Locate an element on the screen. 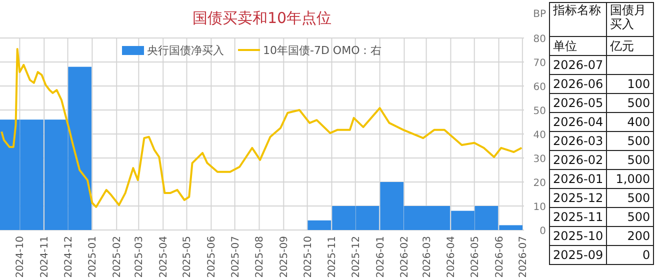 The width and height of the screenshot is (658, 280). y2-tick-label: 20 is located at coordinates (539, 183).